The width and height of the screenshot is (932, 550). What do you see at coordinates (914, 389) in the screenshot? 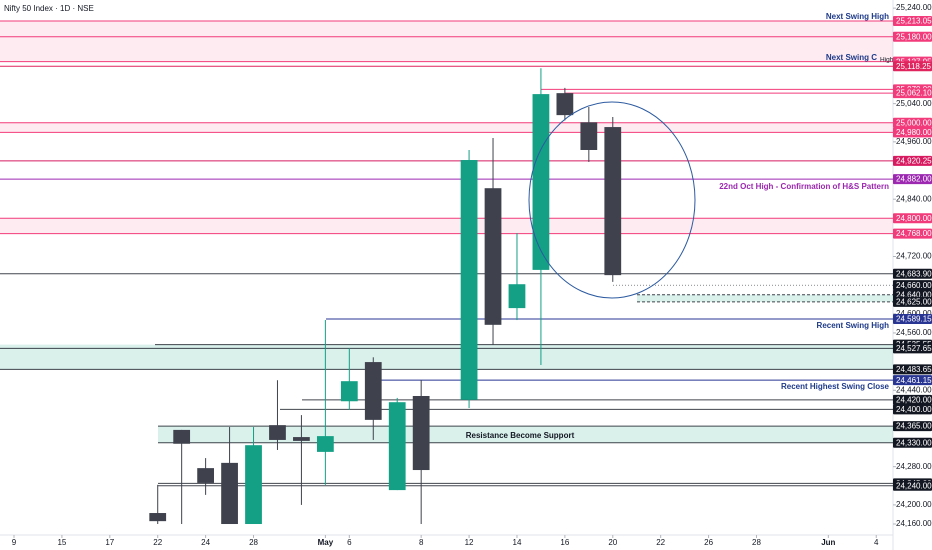
I see `y-tick-label: 24,440.00` at bounding box center [914, 389].